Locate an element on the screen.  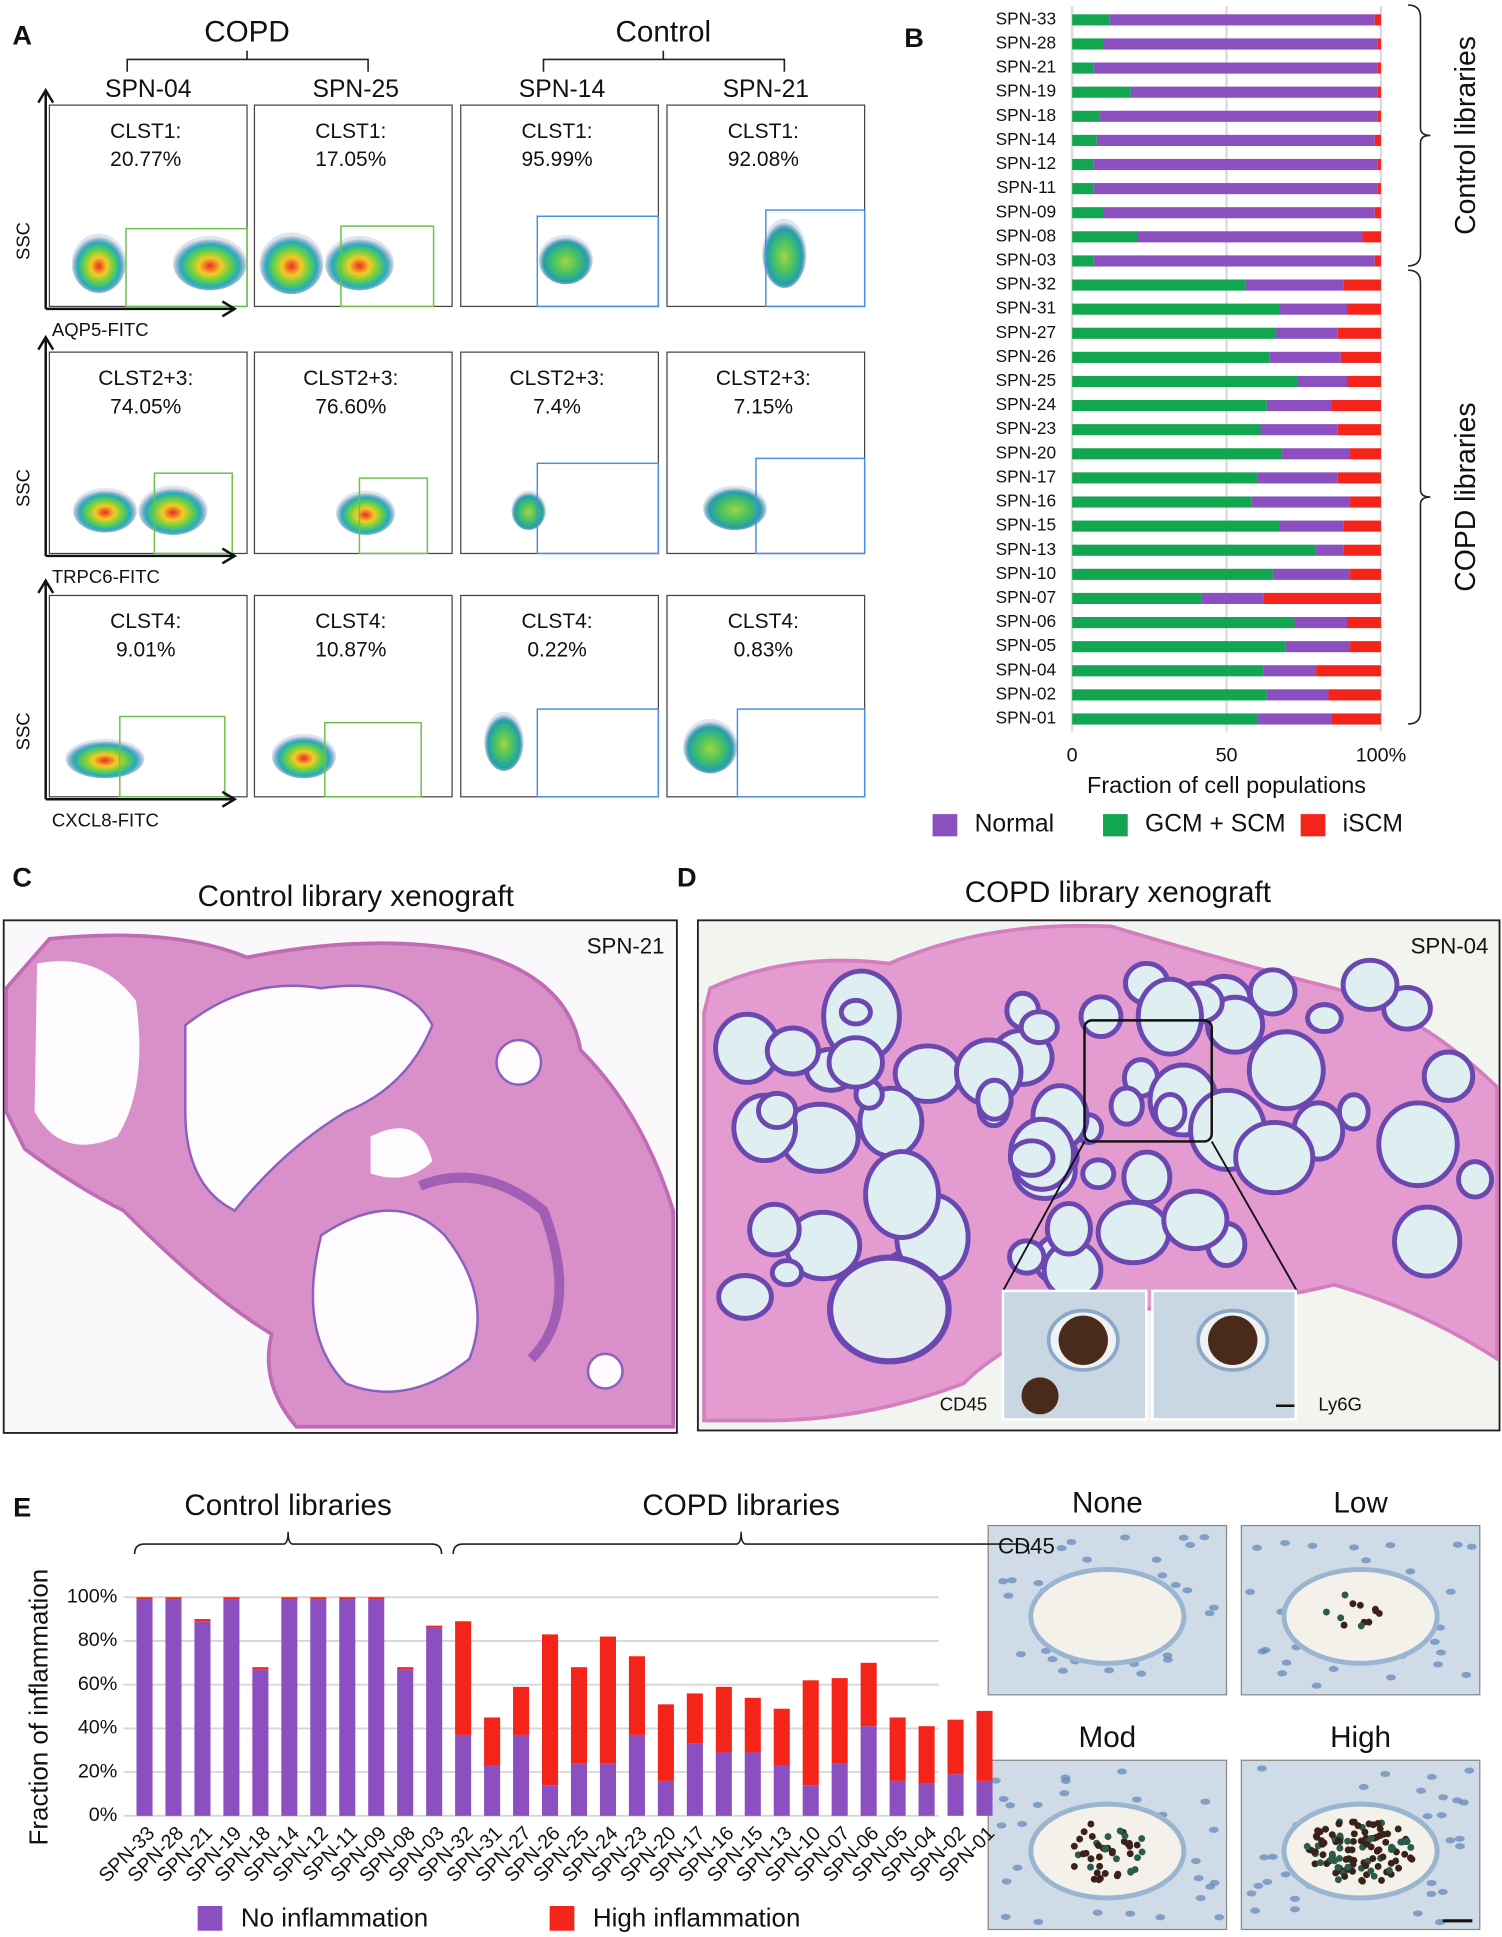
gate-value: 74.05% is located at coordinates (145, 406).